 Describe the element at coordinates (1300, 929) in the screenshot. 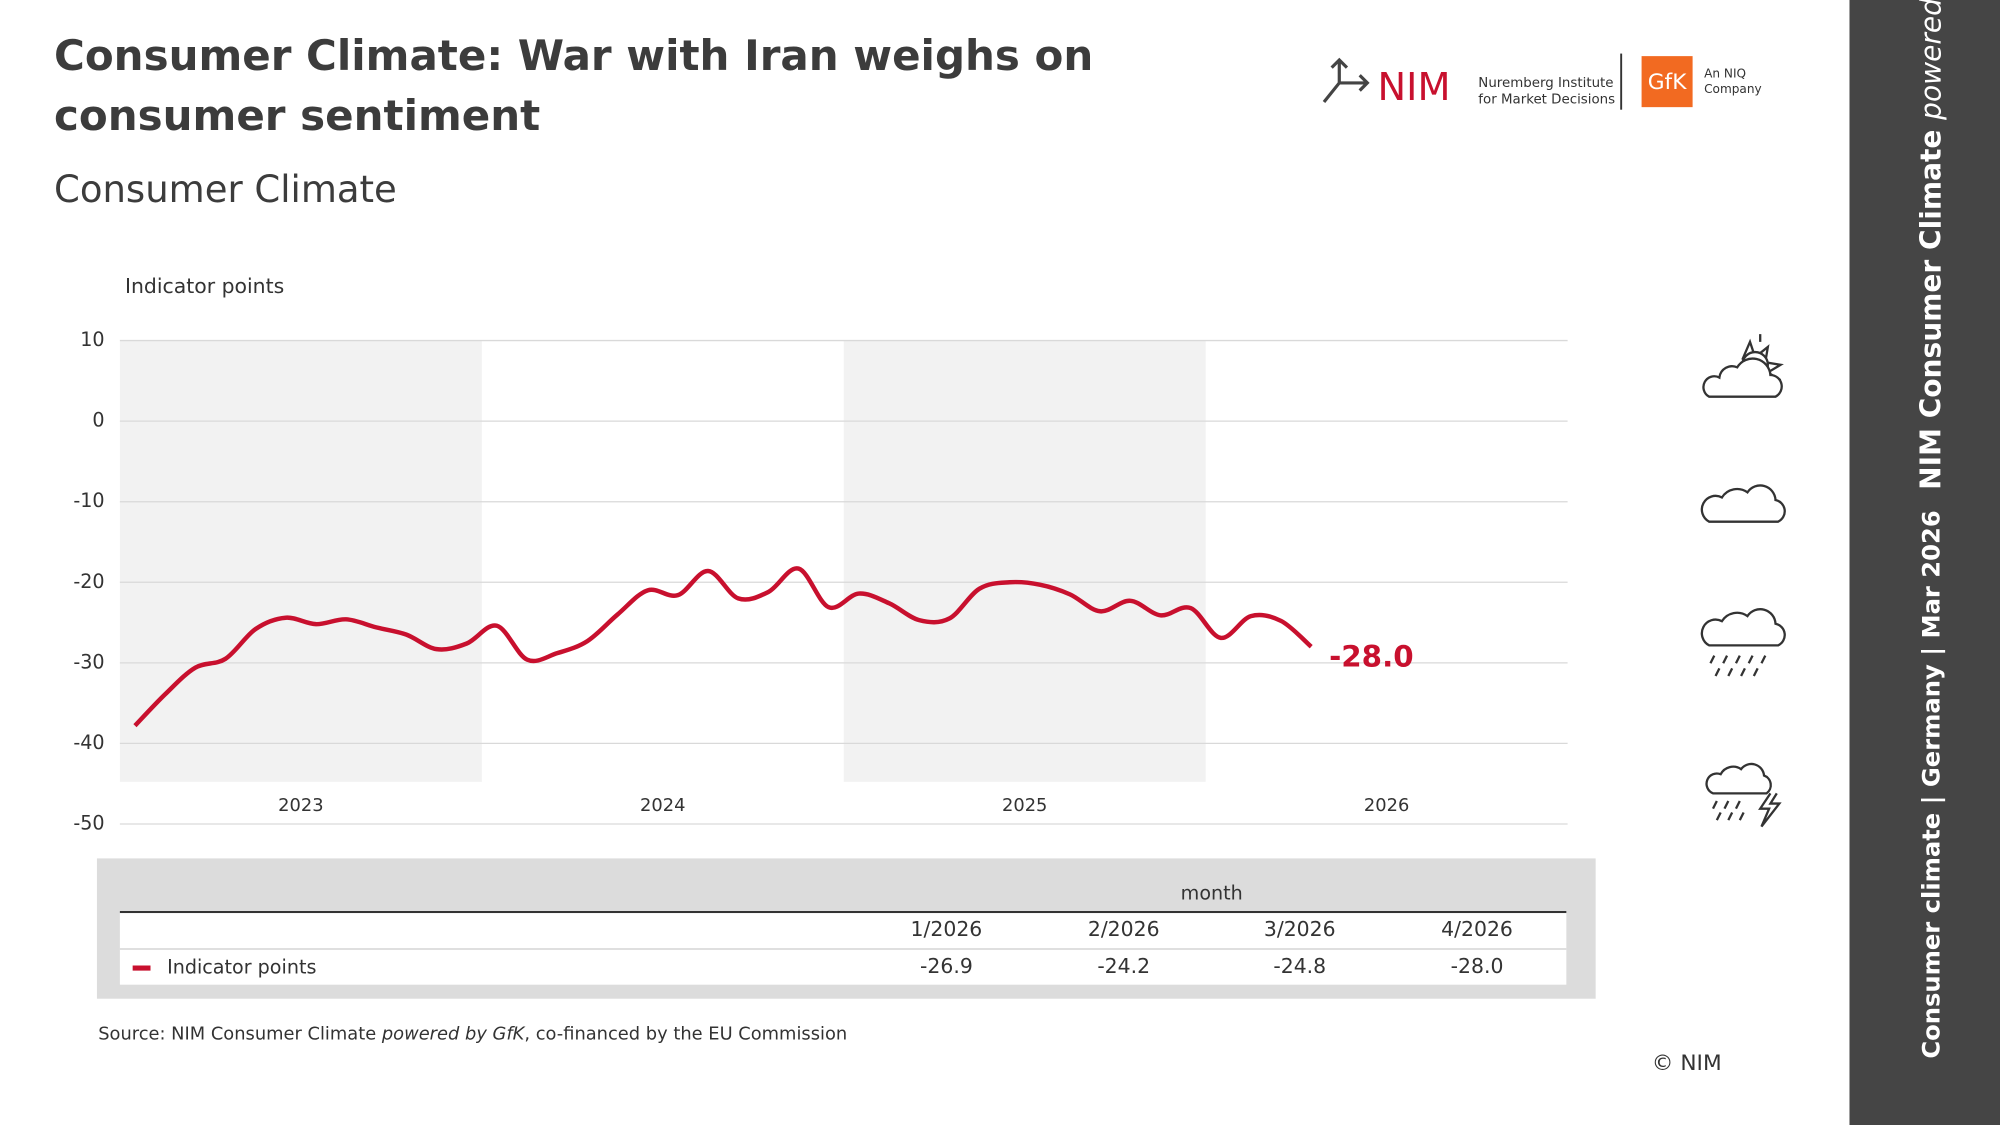

I see `table-column: 3/2026` at that location.